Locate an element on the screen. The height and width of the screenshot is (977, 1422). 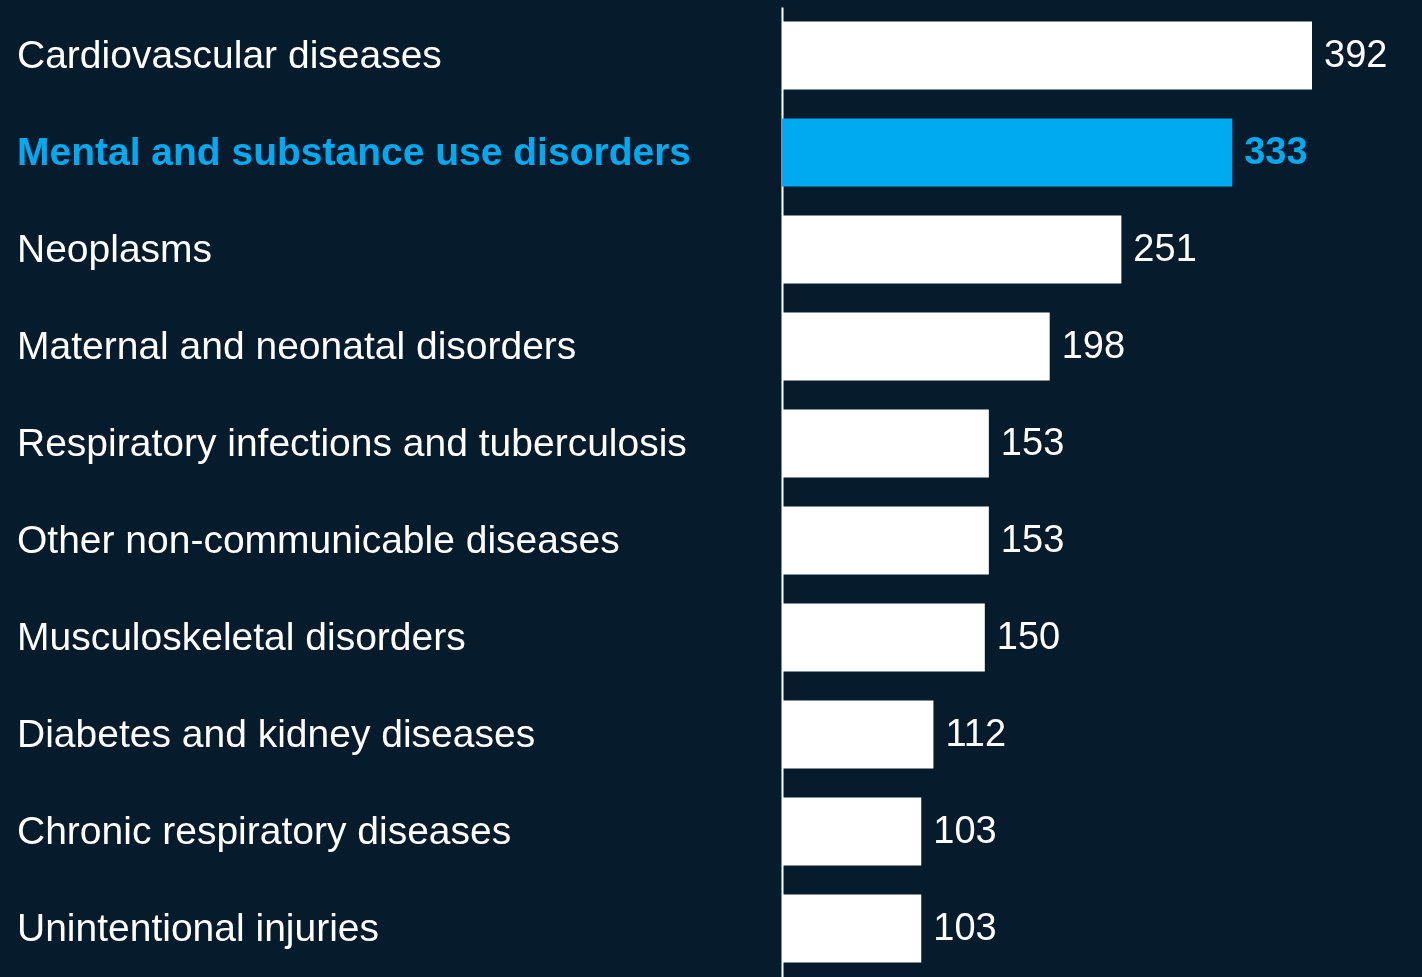
y-tick-label: Neoplasms is located at coordinates (115, 248).